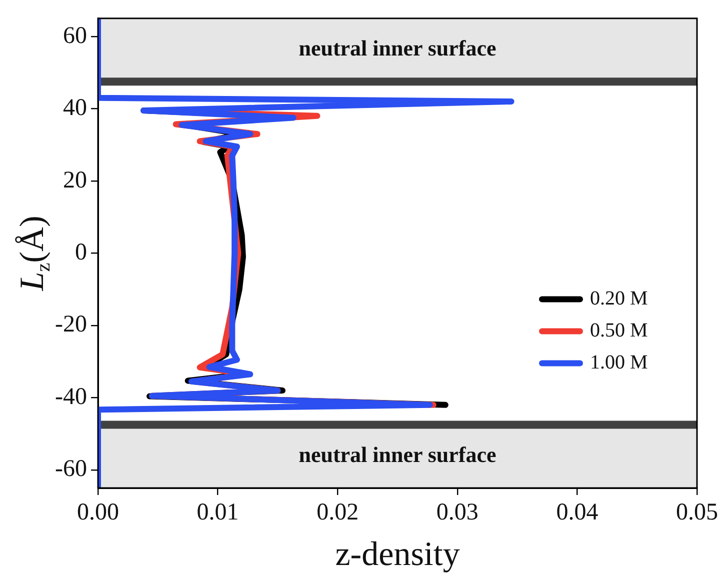  What do you see at coordinates (337, 513) in the screenshot?
I see `x-tick-label: 0.02` at bounding box center [337, 513].